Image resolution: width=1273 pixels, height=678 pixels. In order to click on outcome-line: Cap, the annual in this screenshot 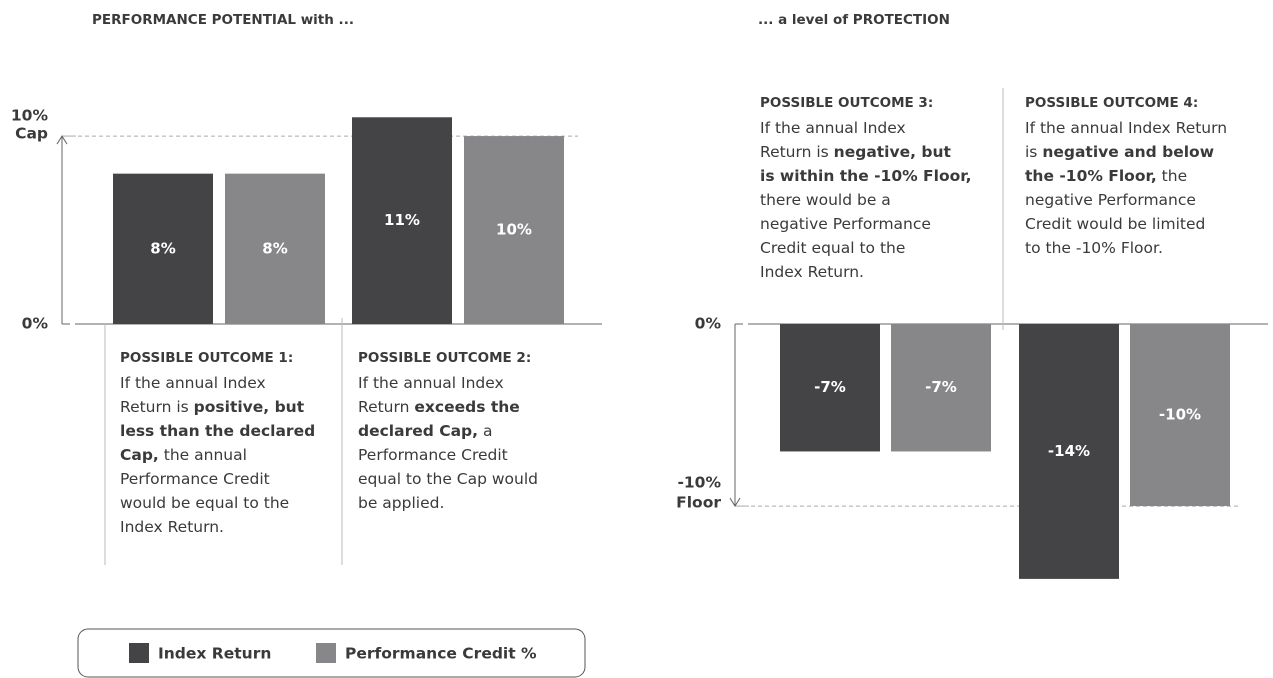, I will do `click(183, 455)`.